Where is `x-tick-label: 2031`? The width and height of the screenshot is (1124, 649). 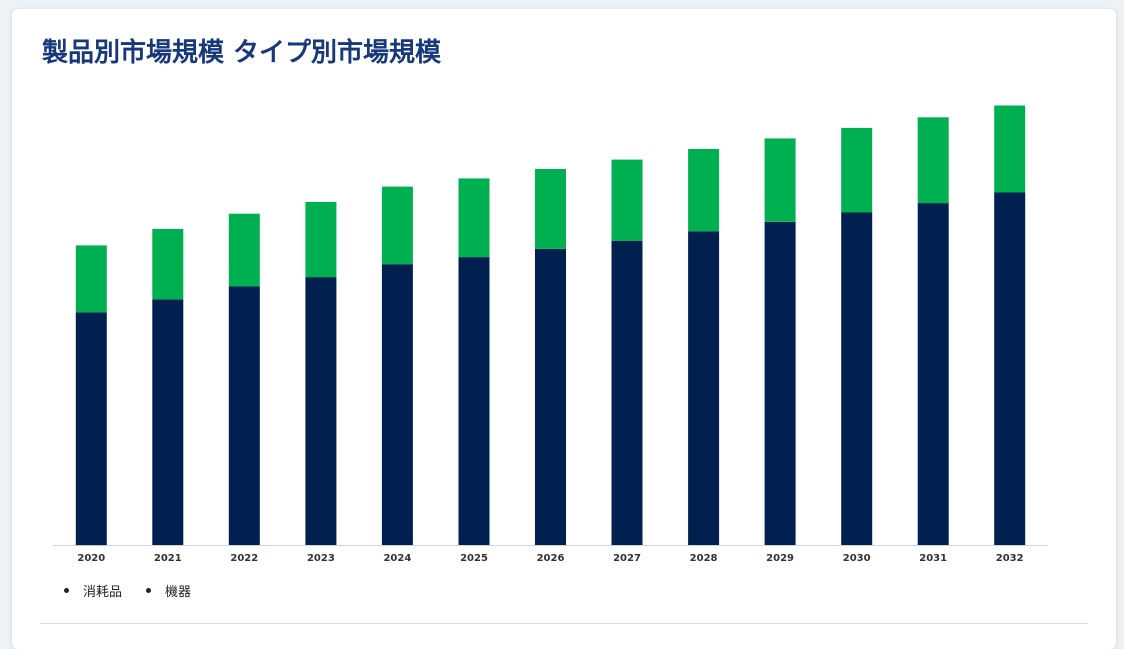 x-tick-label: 2031 is located at coordinates (933, 558).